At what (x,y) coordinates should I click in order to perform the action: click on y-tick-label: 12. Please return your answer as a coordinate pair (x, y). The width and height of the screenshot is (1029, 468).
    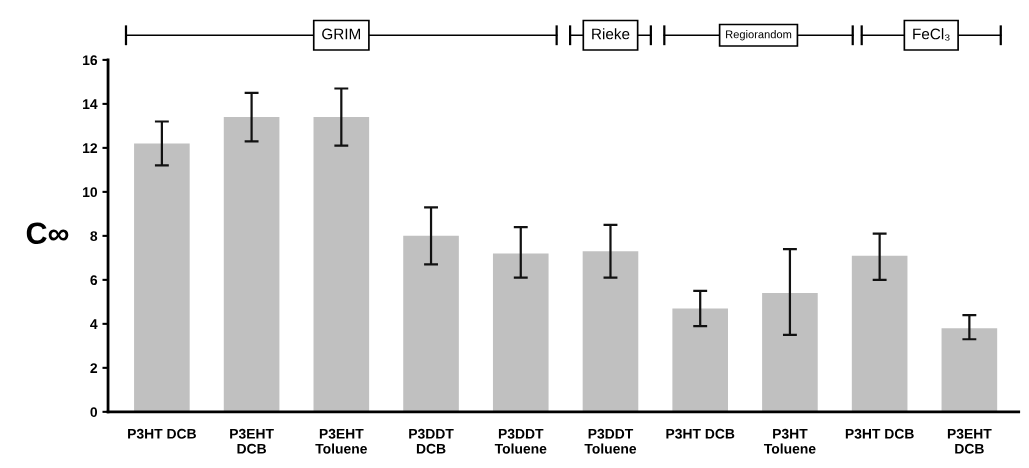
    Looking at the image, I should click on (90, 148).